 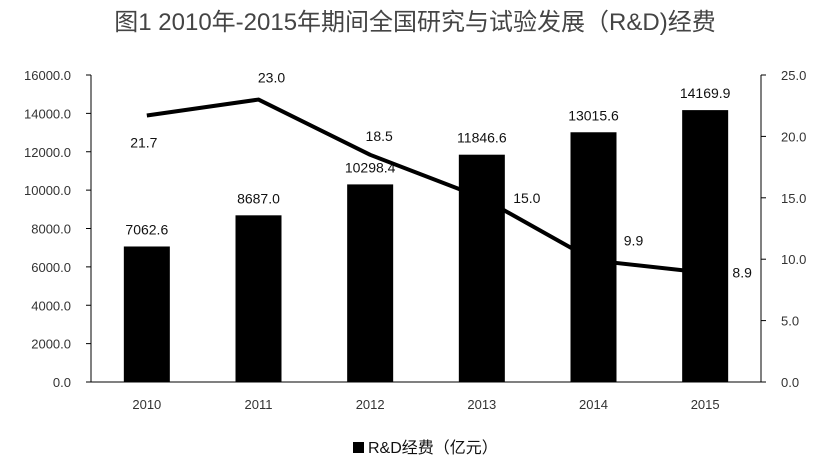 I want to click on left-tick-label: 6000.0, so click(x=51, y=267).